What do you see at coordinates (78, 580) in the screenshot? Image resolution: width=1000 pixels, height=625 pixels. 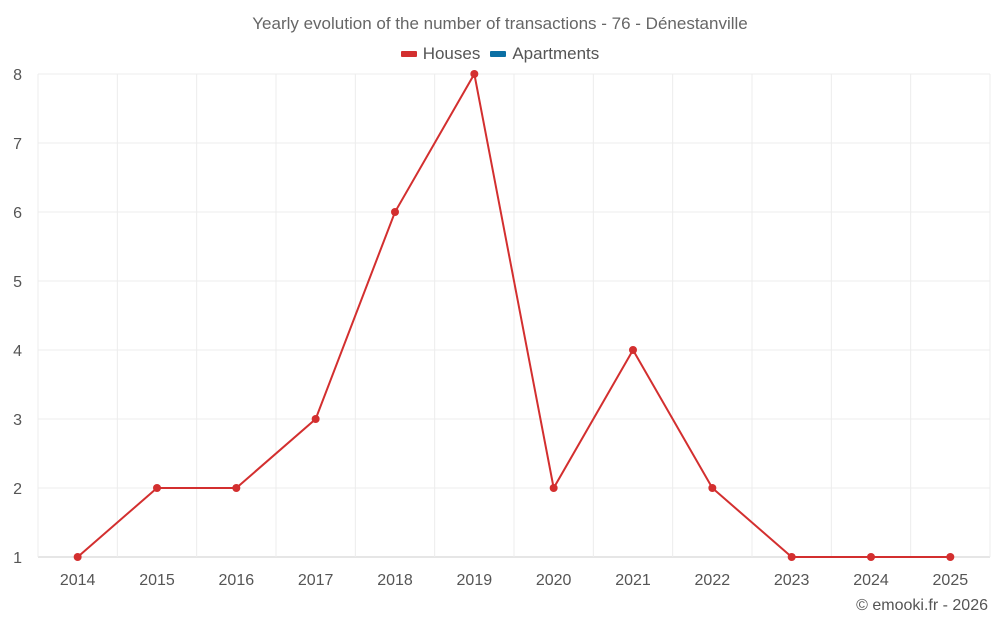 I see `x-tick-label: 2014` at bounding box center [78, 580].